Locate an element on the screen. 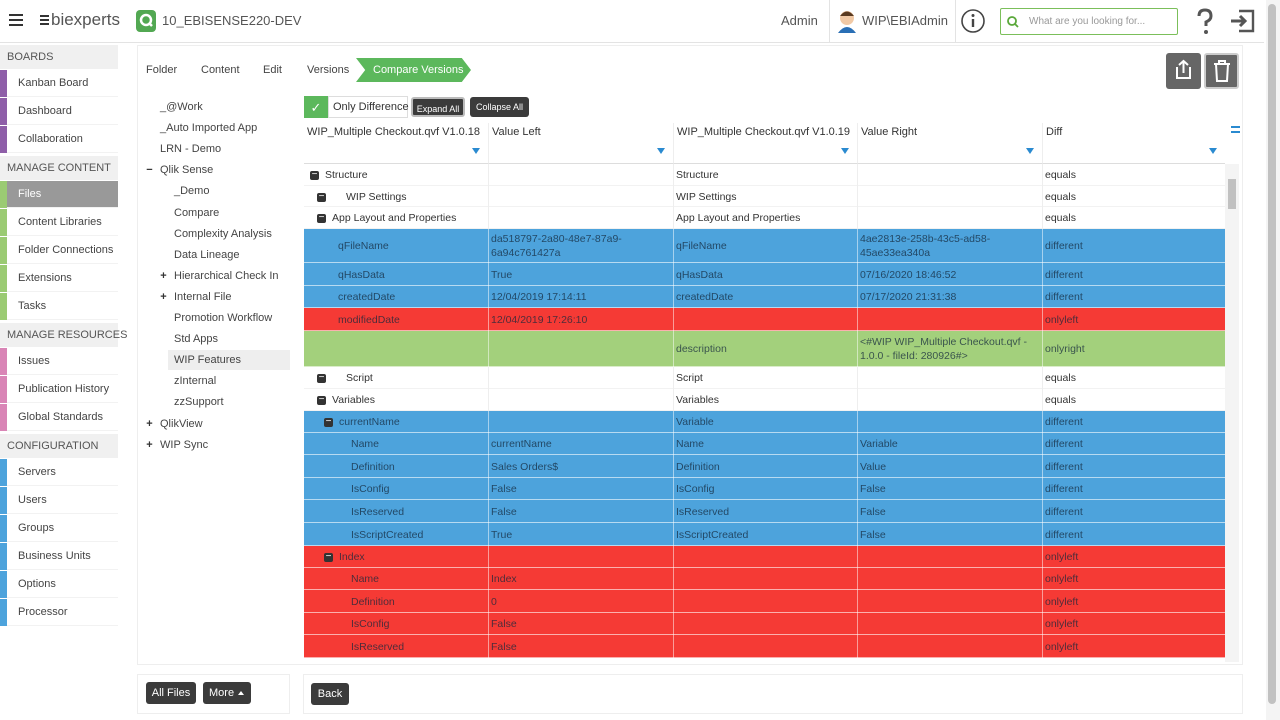  table-cell: onlyleft is located at coordinates (1062, 579).